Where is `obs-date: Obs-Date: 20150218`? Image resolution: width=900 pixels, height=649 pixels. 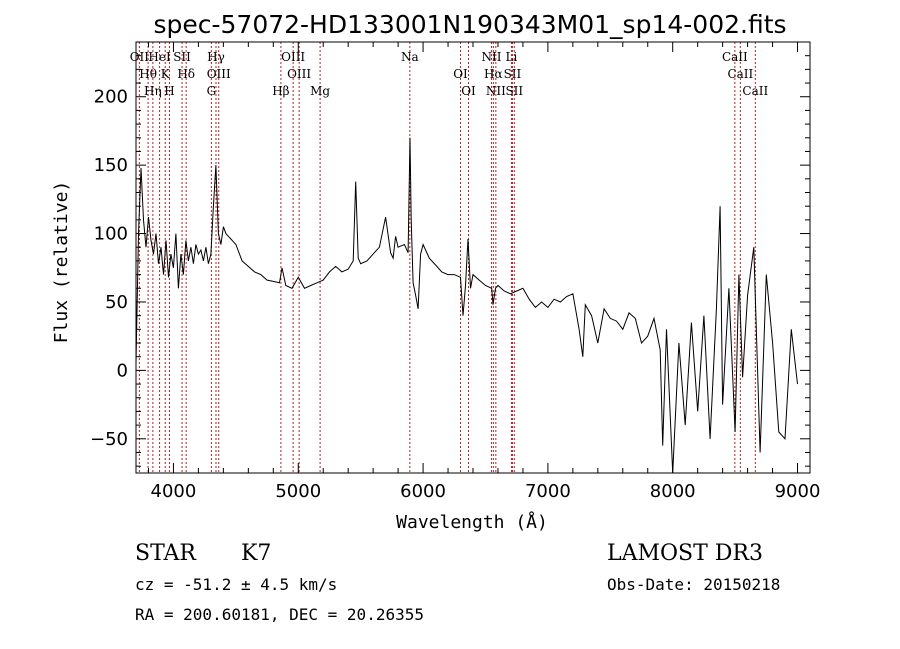 obs-date: Obs-Date: 20150218 is located at coordinates (693, 584).